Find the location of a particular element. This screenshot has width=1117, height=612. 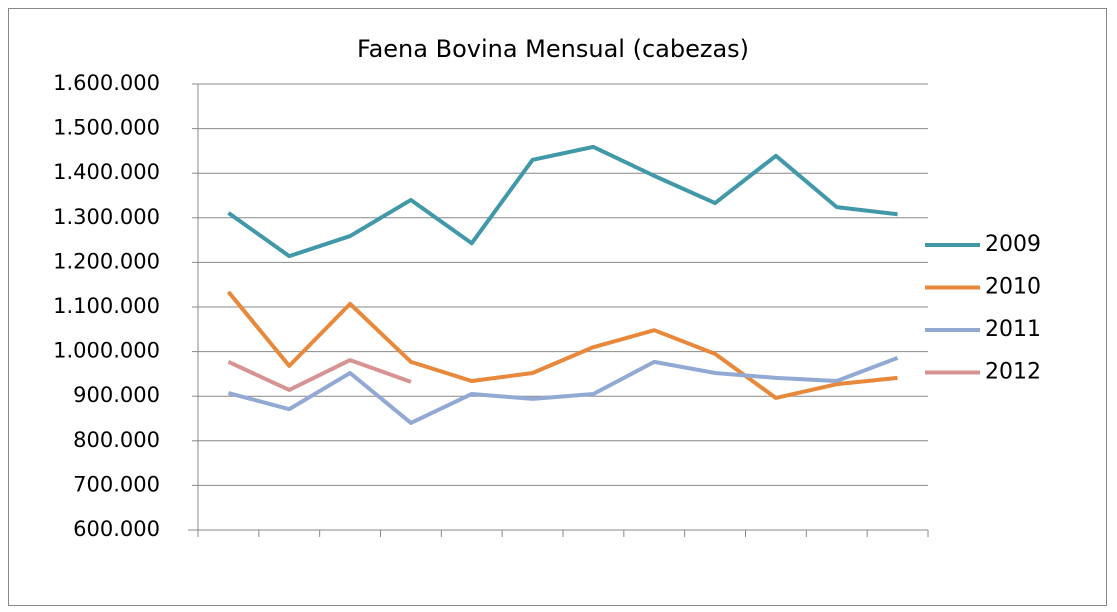

y-tick-label: 800.000 is located at coordinates (116, 440).